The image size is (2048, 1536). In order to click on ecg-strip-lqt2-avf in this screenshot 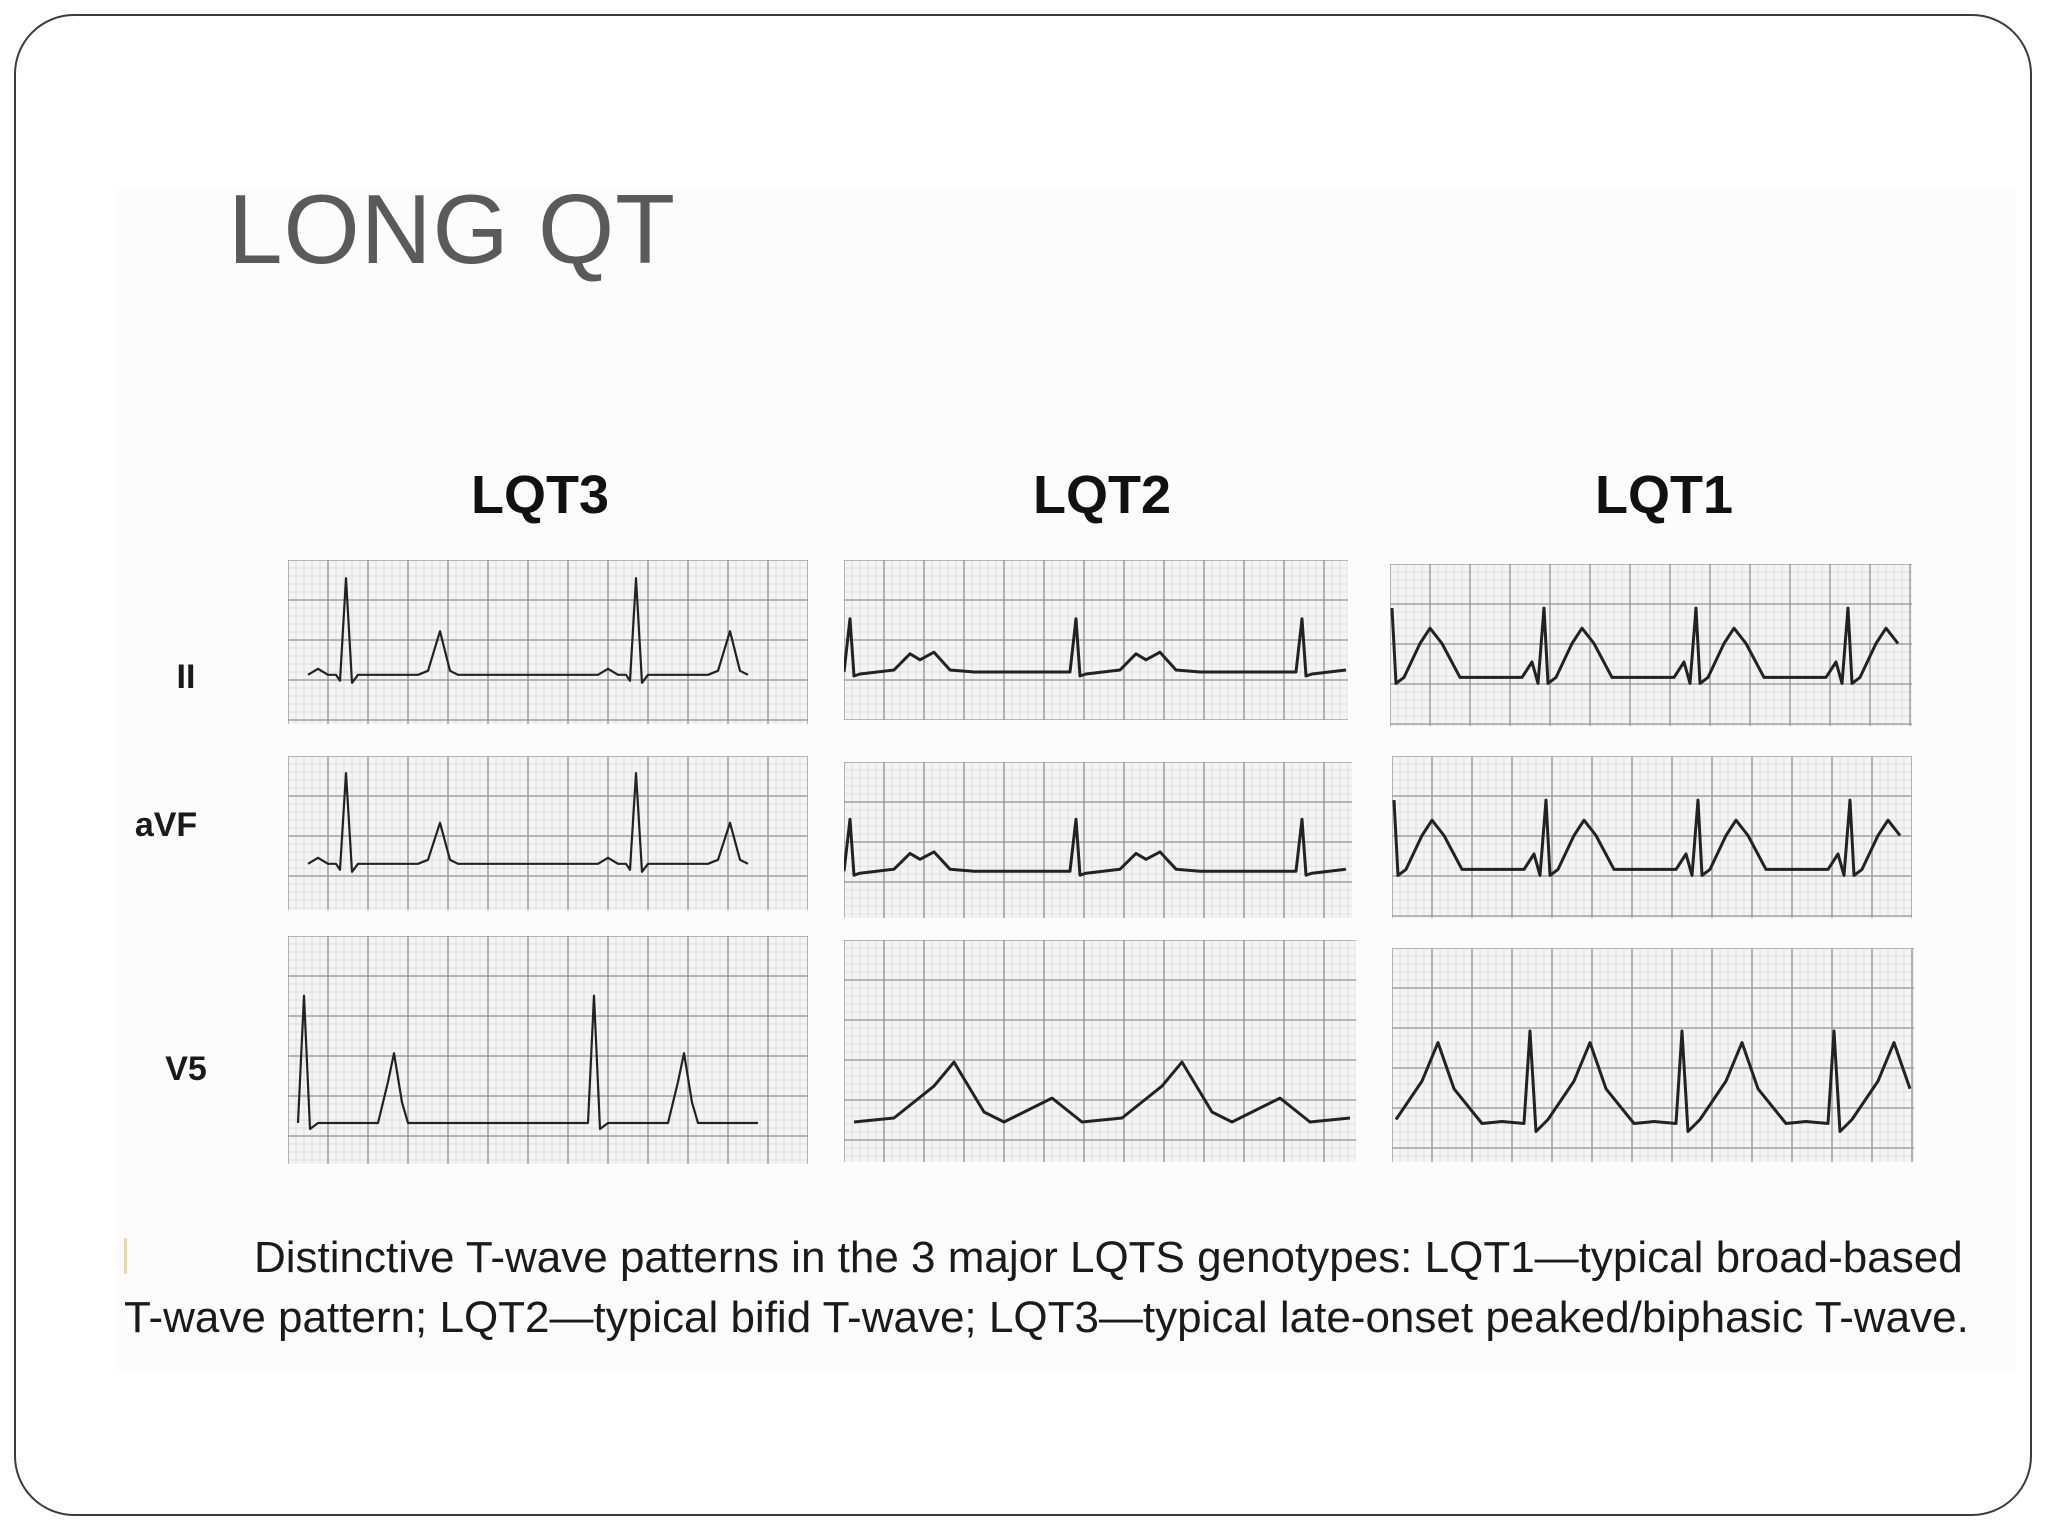, I will do `click(1098, 840)`.